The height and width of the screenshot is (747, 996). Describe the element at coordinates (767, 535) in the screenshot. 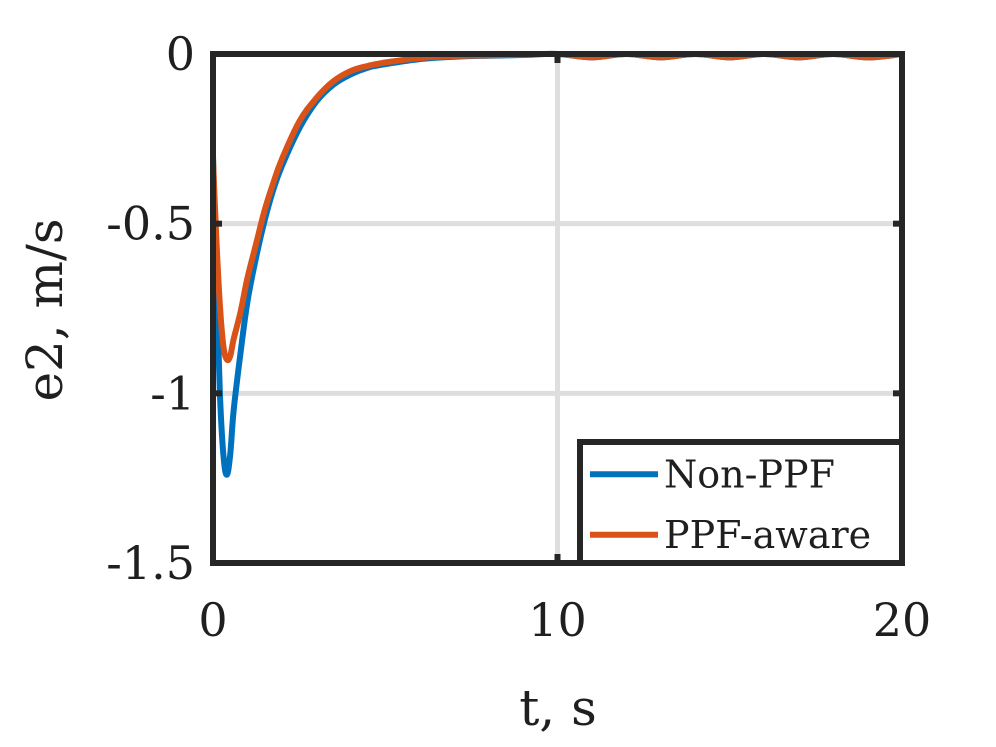

I see `legend-label: PPF-aware` at that location.